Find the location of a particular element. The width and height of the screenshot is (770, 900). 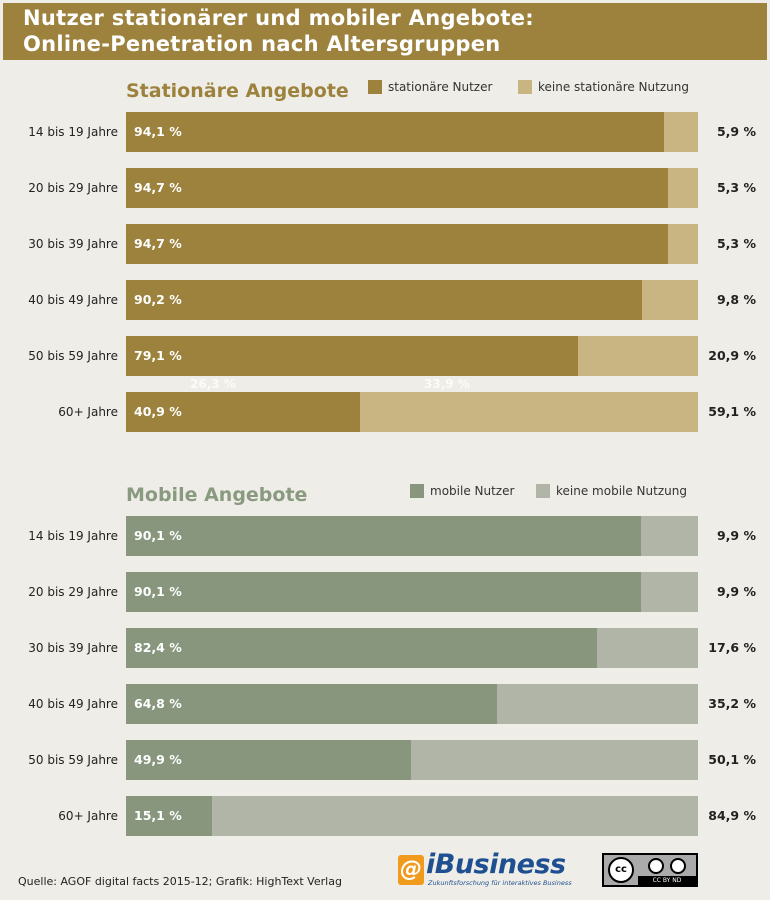

title-line-1: Nutzer stationärer und mobiler Angebote: is located at coordinates (278, 18).